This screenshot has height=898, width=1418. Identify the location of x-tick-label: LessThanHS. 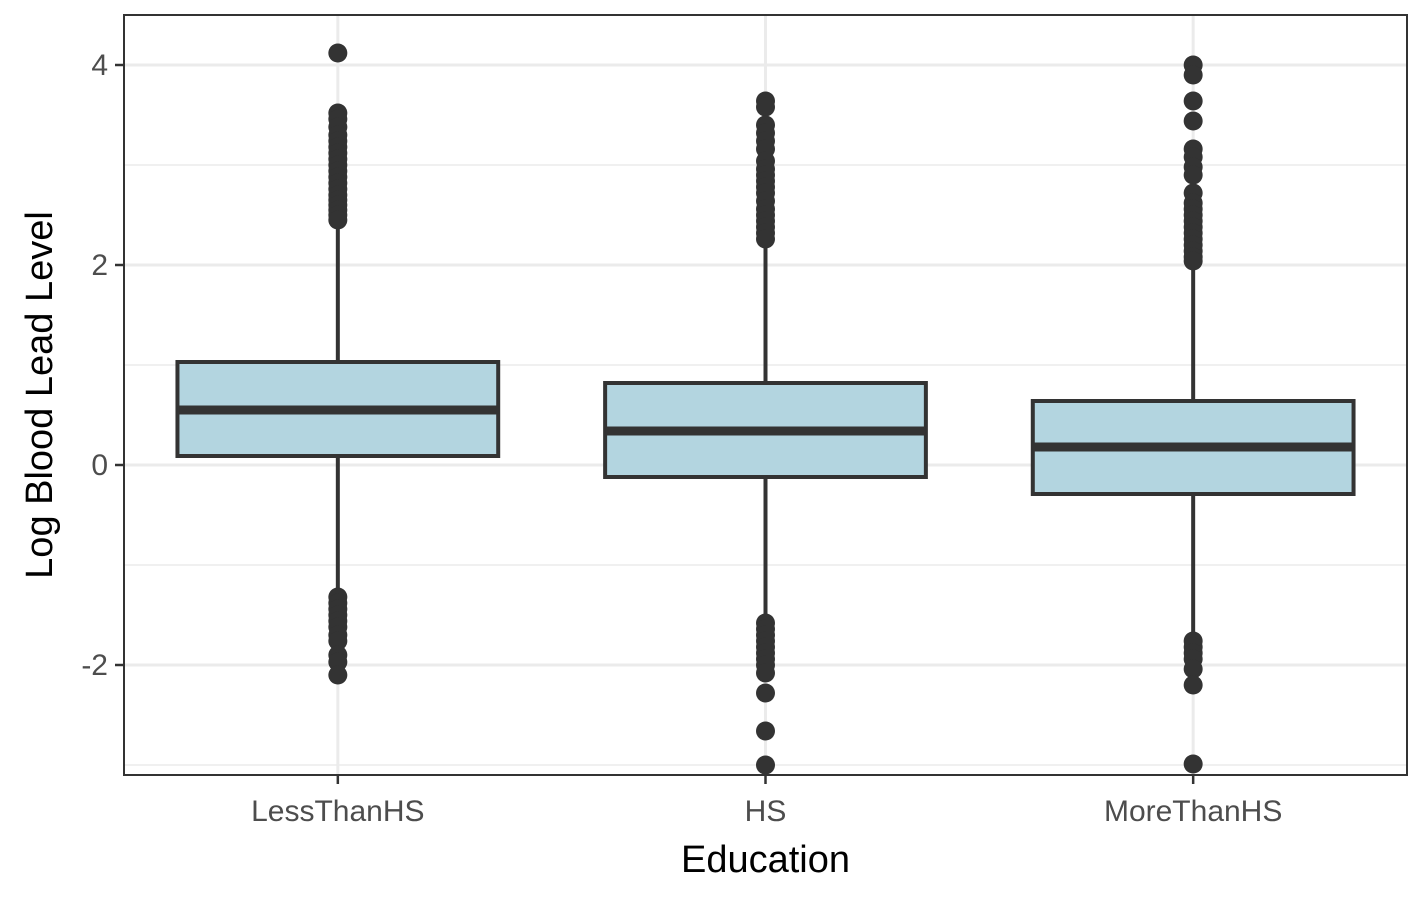
(337, 811).